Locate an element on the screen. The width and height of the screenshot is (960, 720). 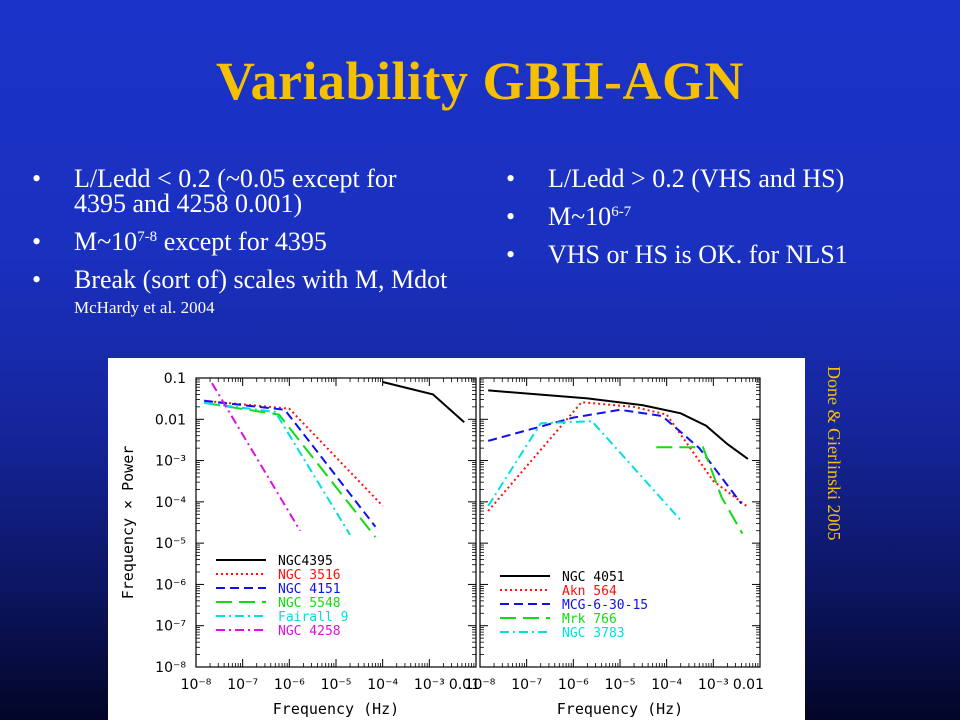
panel-left-y-axis-label: Frequency × Power is located at coordinates (128, 523).